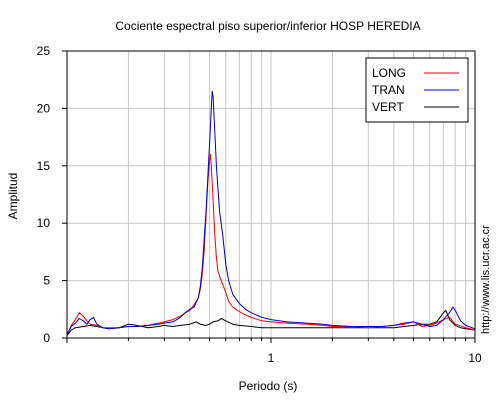 The image size is (500, 400). I want to click on x-axis-label: Periodo (s), so click(268, 386).